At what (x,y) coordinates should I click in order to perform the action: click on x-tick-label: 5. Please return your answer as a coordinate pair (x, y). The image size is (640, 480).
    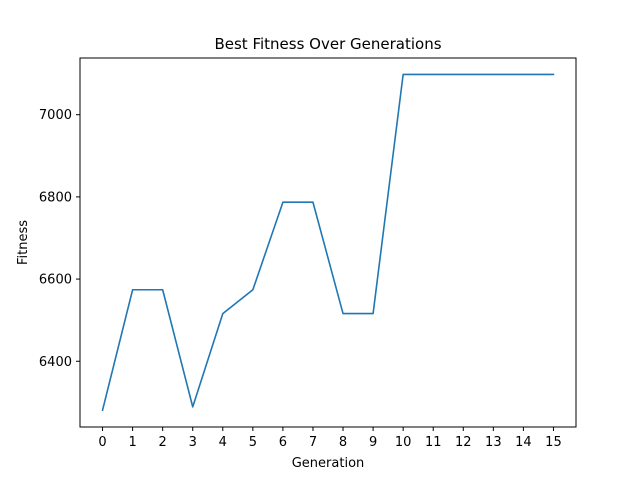
    Looking at the image, I should click on (253, 442).